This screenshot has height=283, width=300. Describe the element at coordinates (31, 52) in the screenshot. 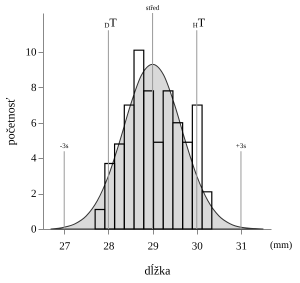

I see `y-tick-label: 10` at that location.